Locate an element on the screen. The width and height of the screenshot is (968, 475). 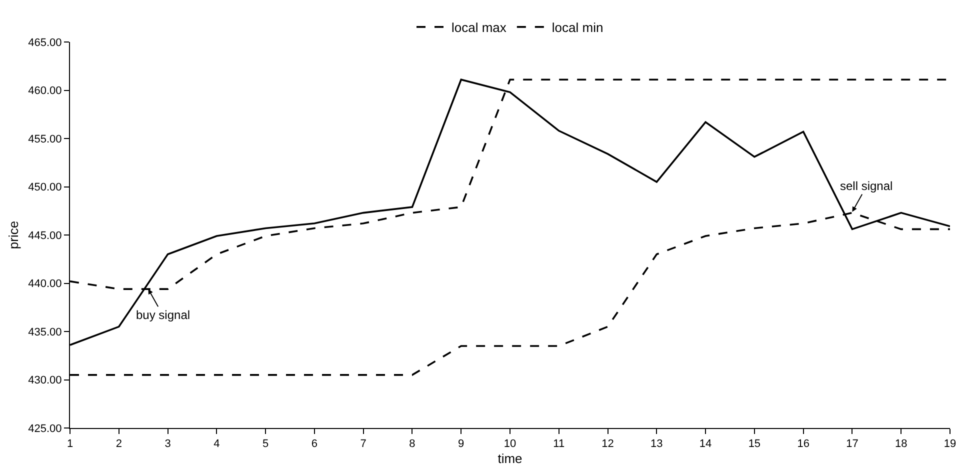
legend-label: local max is located at coordinates (479, 28).